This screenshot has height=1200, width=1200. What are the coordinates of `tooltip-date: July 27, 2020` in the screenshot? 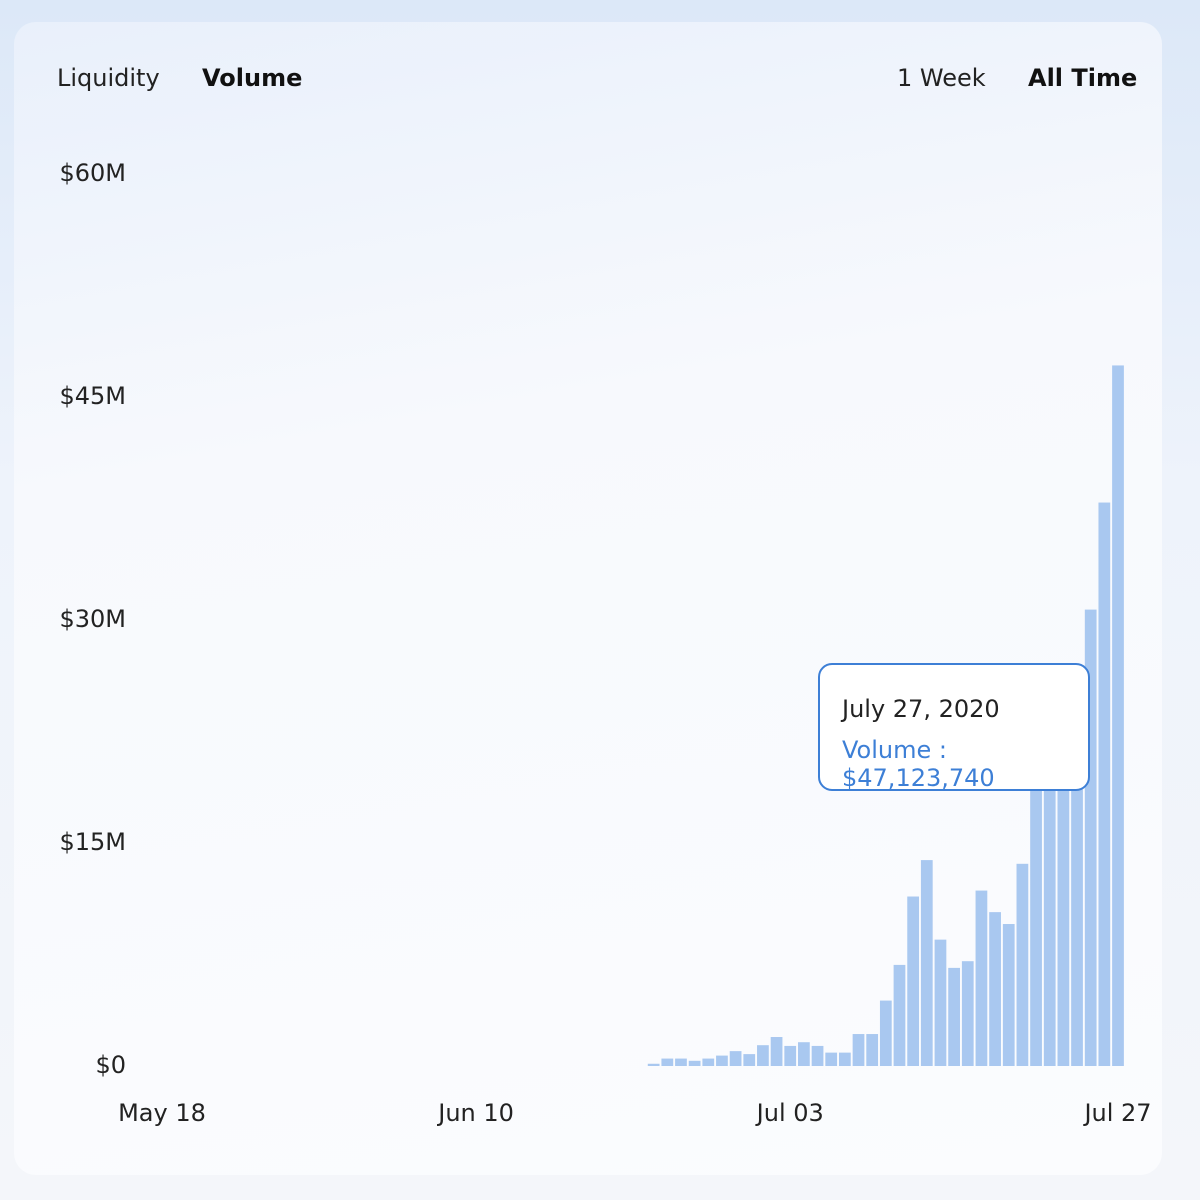 It's located at (921, 709).